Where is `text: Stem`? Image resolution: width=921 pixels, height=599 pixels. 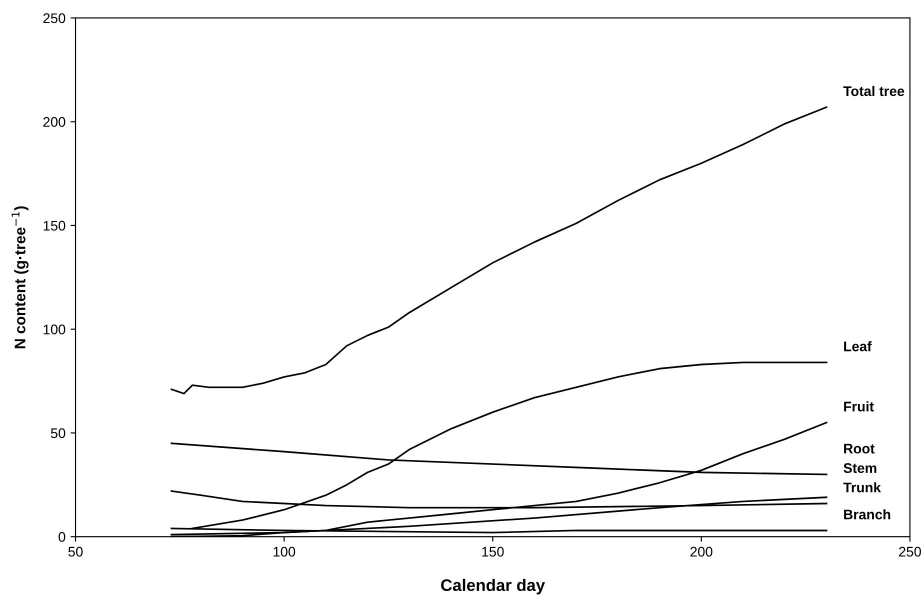 text: Stem is located at coordinates (860, 468).